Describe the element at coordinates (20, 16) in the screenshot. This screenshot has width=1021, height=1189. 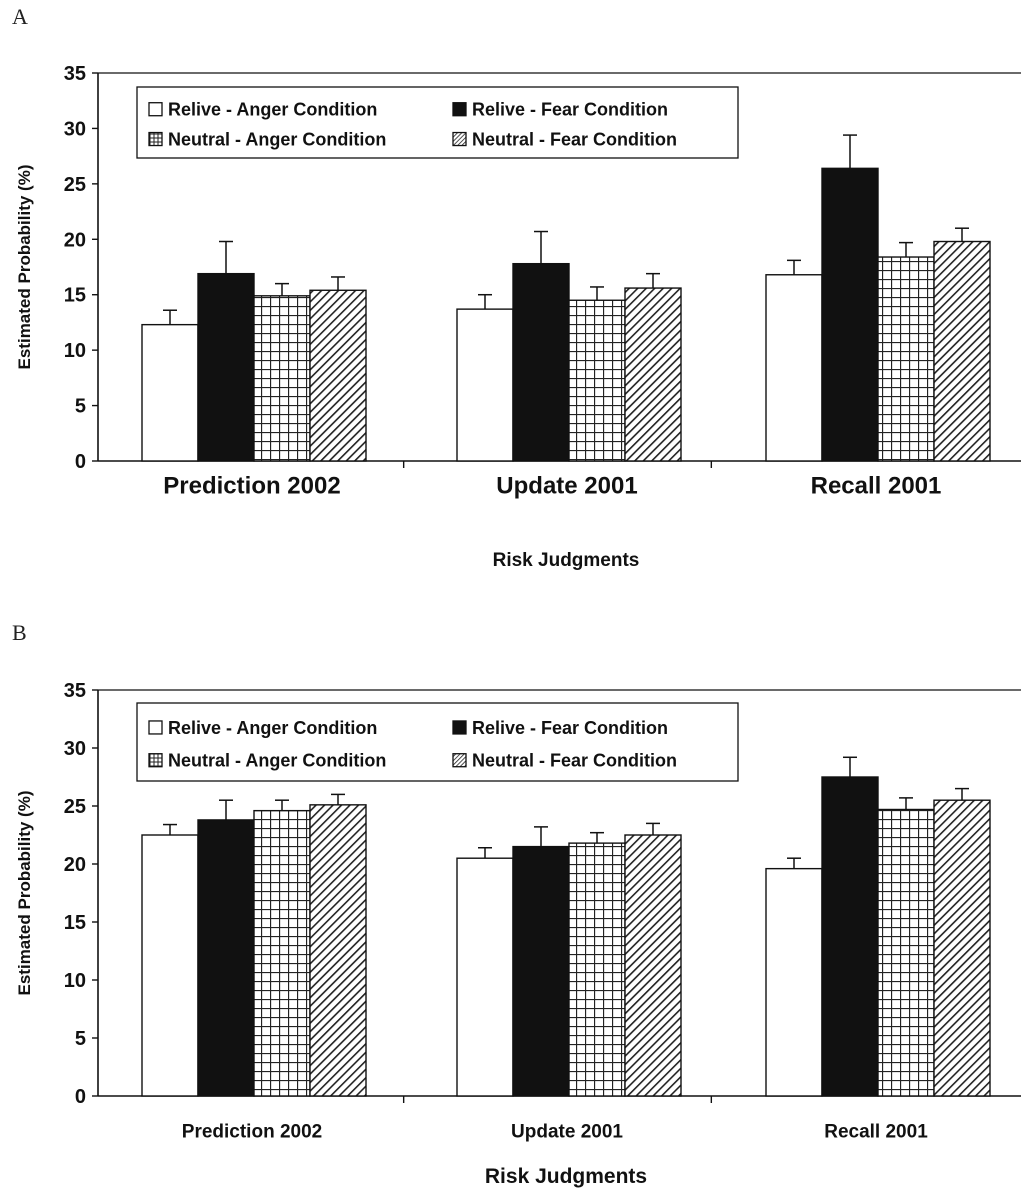
I see `panel-letter: A` at that location.